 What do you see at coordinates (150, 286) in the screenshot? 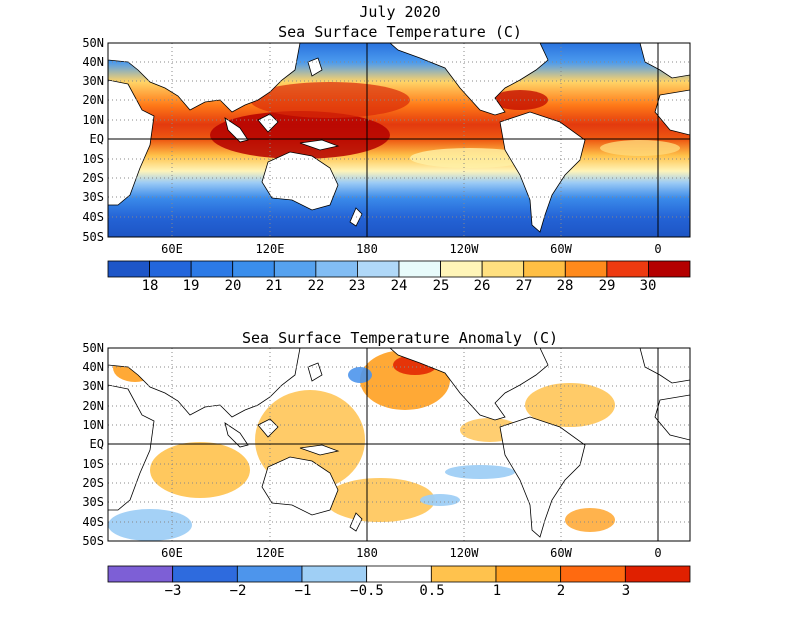
I see `sst-colorbar-label: 18` at bounding box center [150, 286].